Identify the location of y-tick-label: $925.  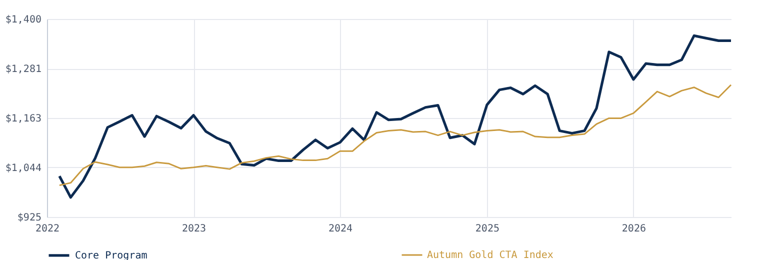
(29, 218).